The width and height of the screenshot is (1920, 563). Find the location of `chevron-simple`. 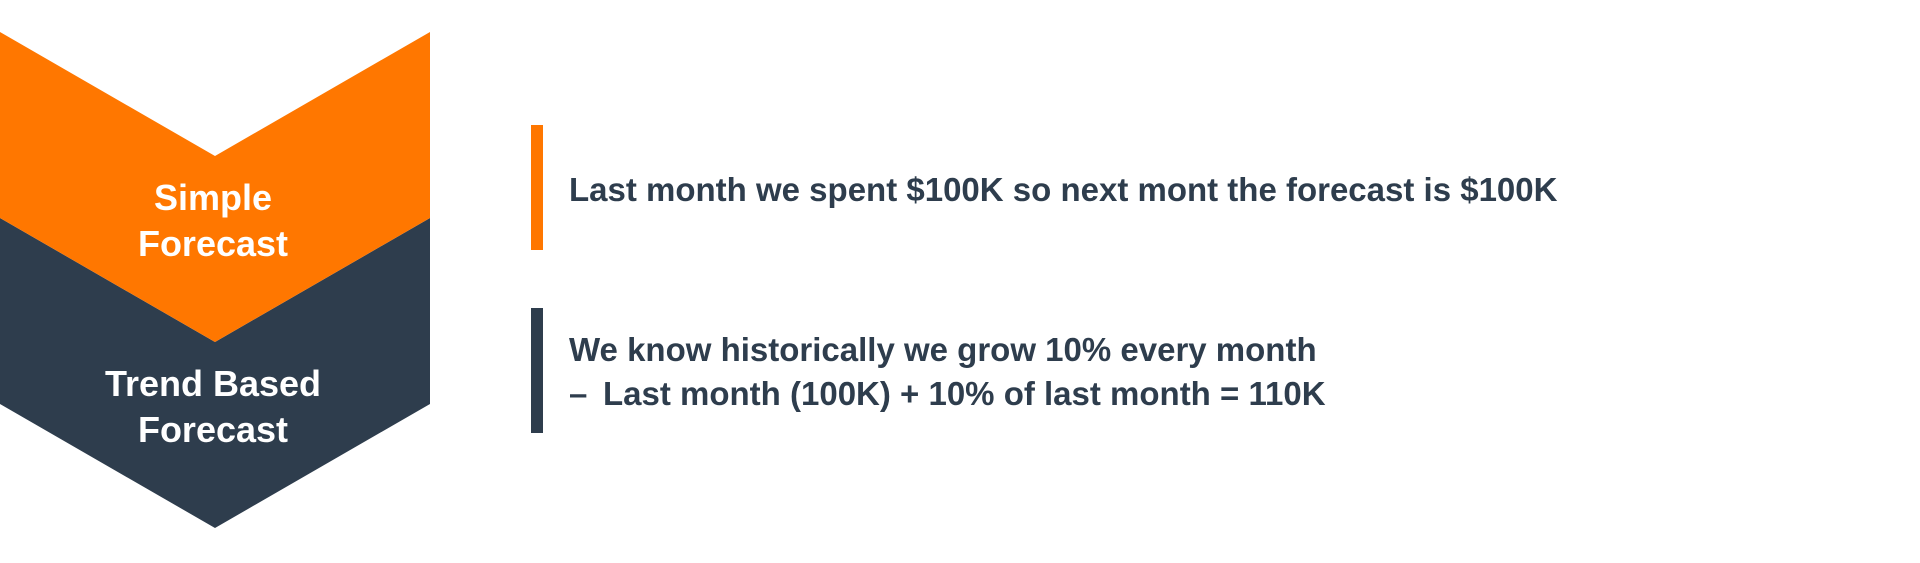

chevron-simple is located at coordinates (215, 187).